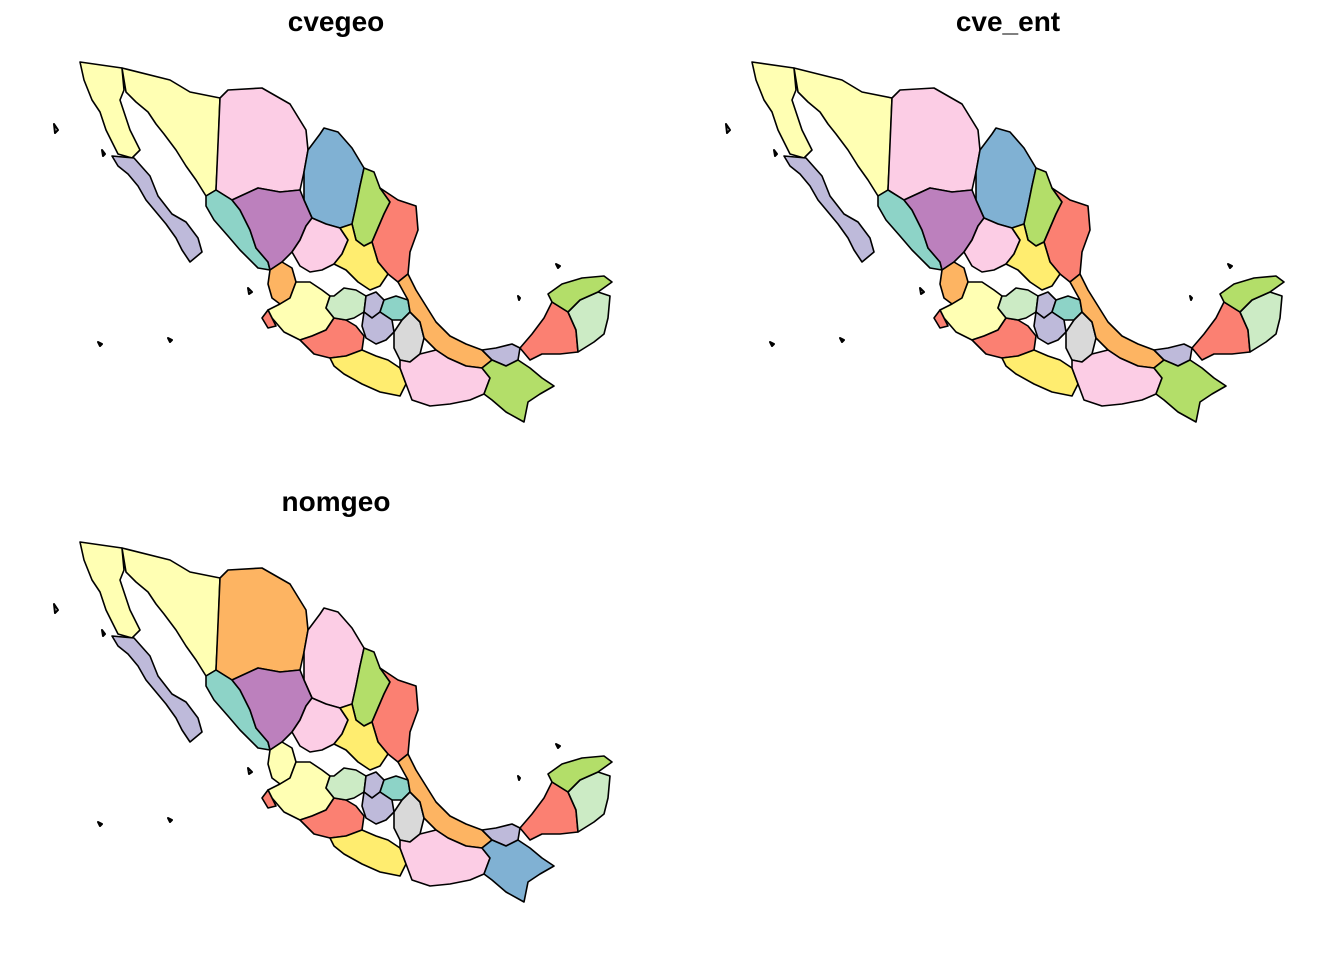  Describe the element at coordinates (336, 501) in the screenshot. I see `panel-title: nomgeo` at that location.